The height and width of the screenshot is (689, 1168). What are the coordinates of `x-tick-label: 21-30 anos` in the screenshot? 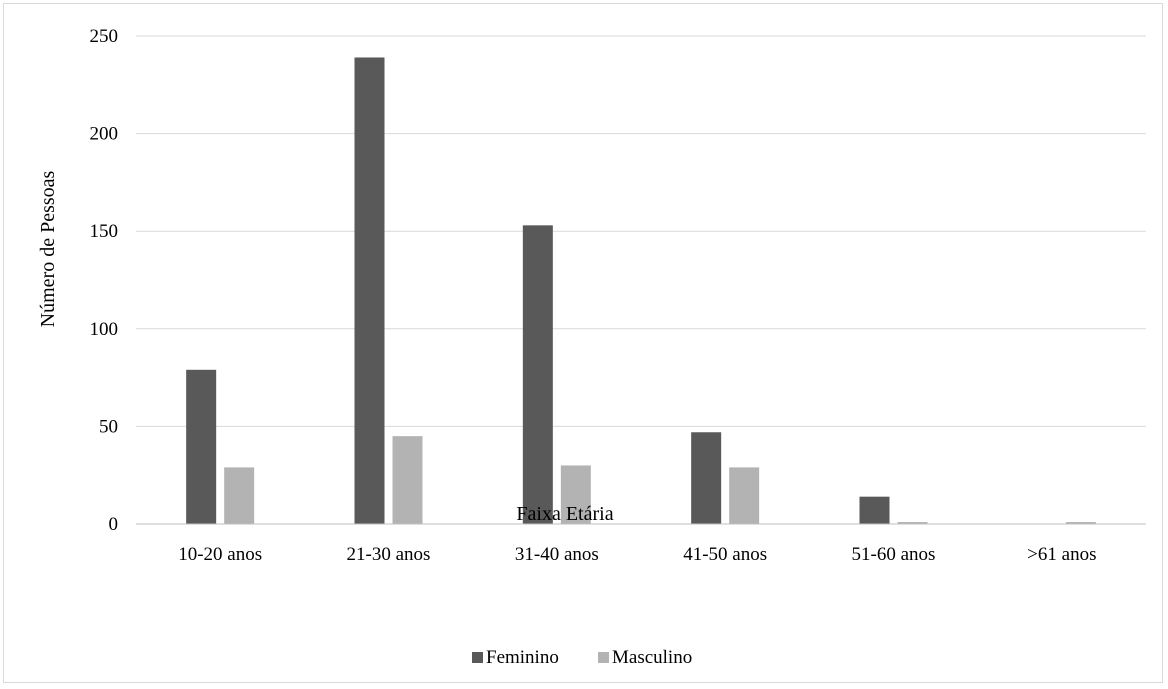 It's located at (389, 554).